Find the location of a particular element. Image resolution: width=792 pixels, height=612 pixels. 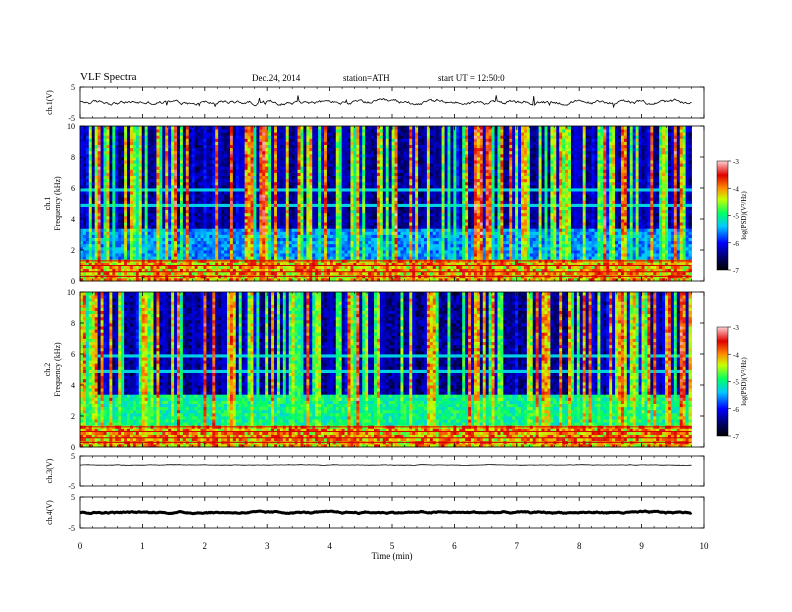

y-tick-label: 5 is located at coordinates (73, 87).